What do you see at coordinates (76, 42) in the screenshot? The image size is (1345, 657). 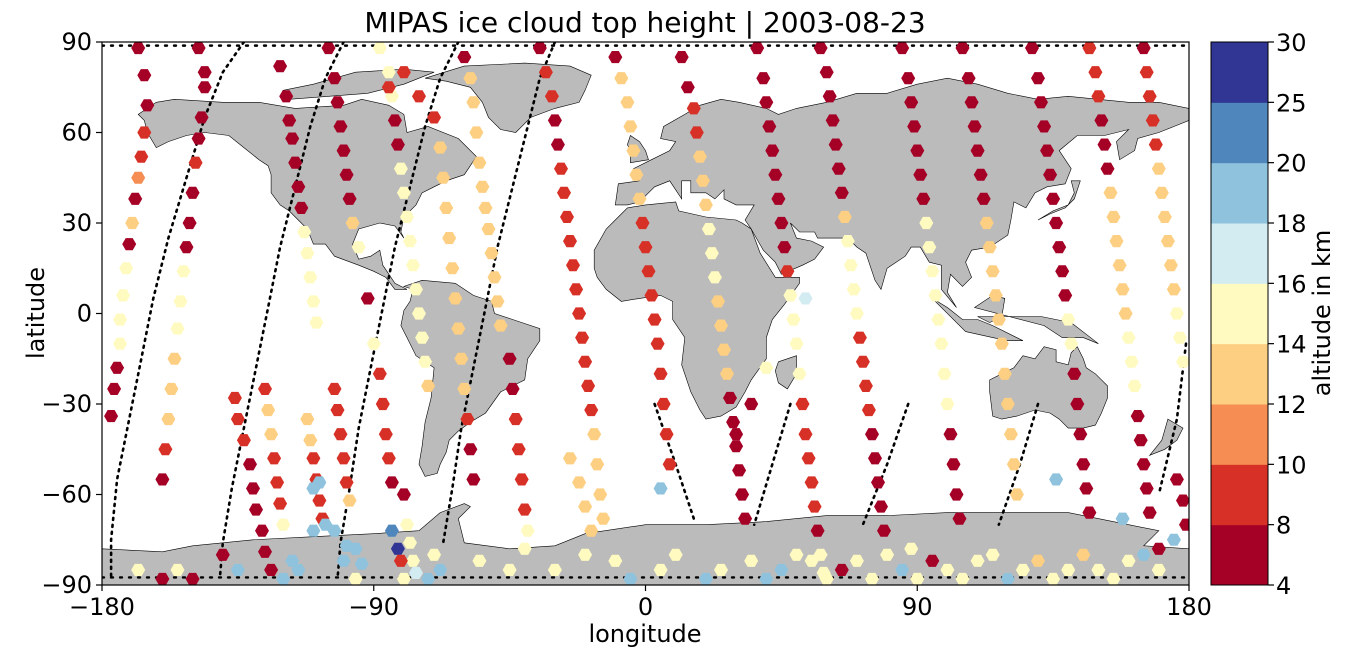 I see `y-tick-label: 90` at bounding box center [76, 42].